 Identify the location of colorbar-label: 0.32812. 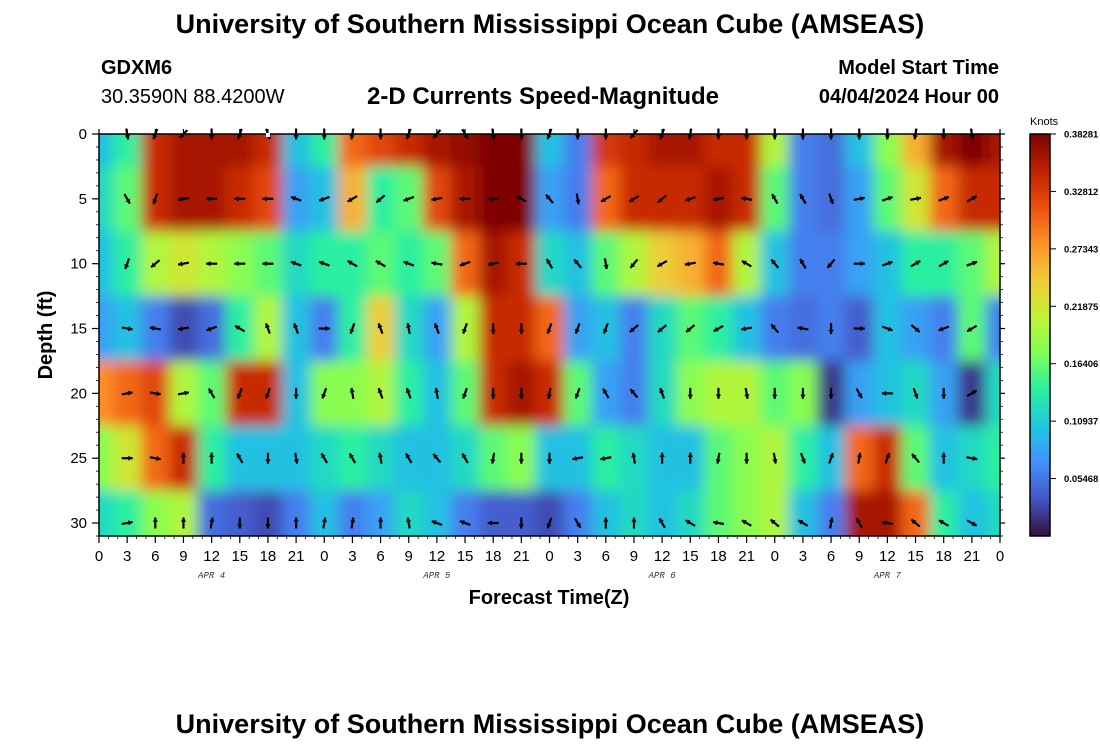
(1081, 192).